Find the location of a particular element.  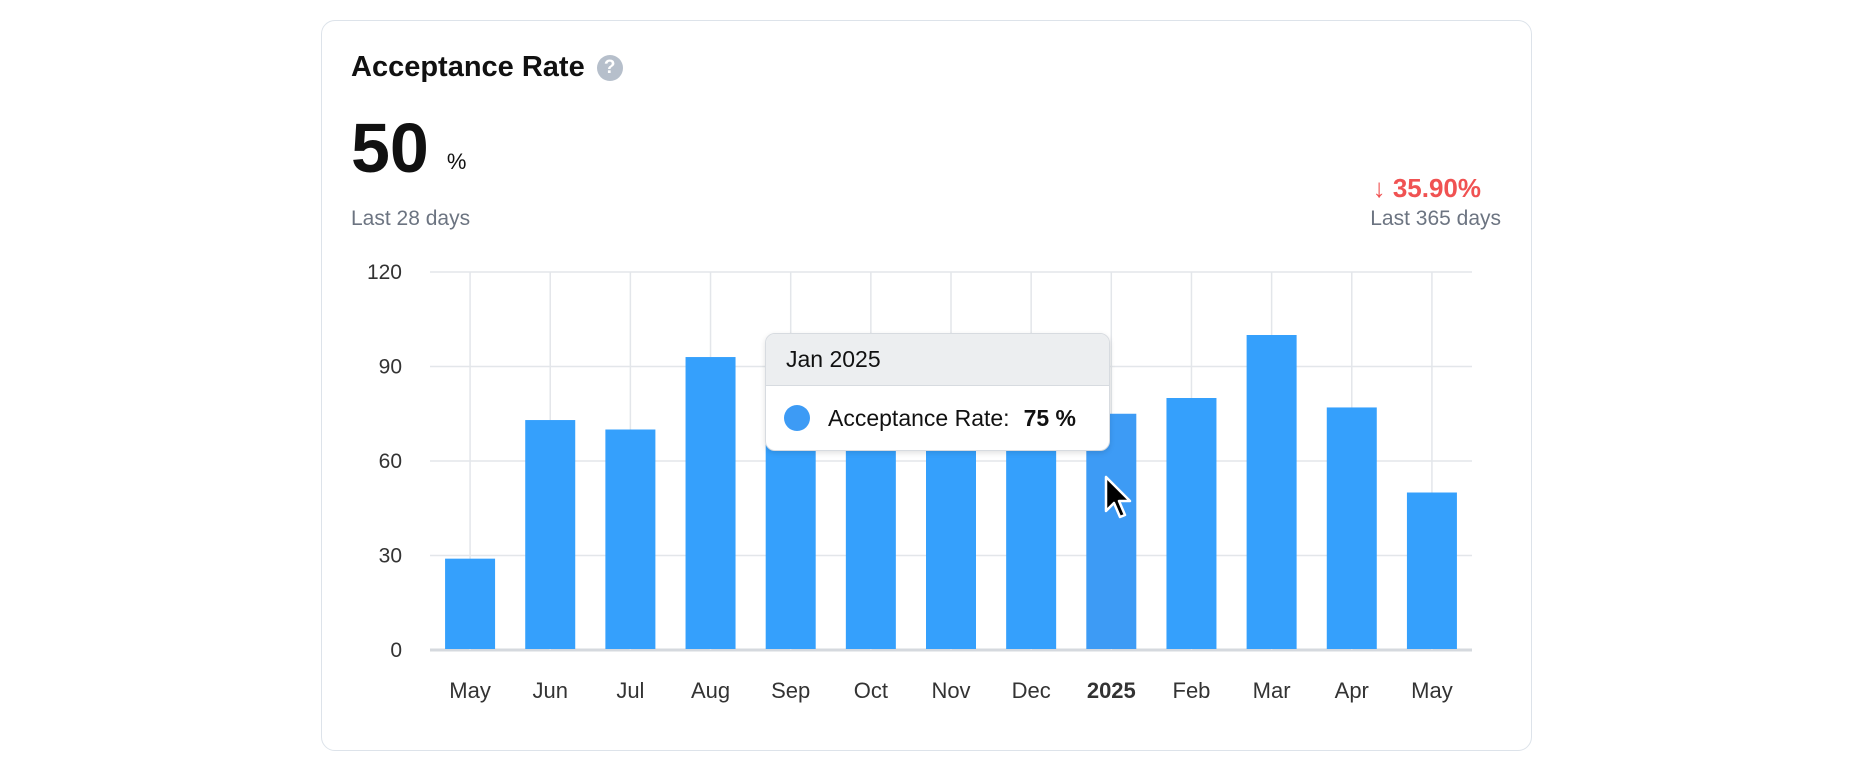

x-tick-label: Nov is located at coordinates (950, 690).